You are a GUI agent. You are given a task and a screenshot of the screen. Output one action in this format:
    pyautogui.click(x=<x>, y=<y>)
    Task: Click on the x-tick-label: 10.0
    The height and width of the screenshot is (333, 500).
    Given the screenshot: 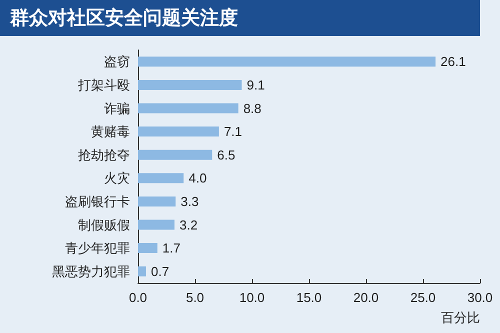 What is the action you would take?
    pyautogui.click(x=252, y=297)
    